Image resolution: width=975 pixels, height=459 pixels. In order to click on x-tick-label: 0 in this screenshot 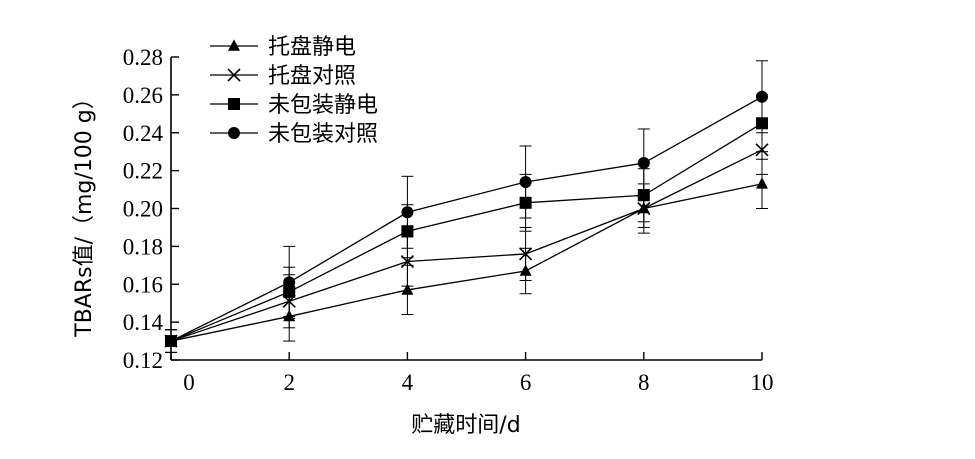, I will do `click(189, 382)`.